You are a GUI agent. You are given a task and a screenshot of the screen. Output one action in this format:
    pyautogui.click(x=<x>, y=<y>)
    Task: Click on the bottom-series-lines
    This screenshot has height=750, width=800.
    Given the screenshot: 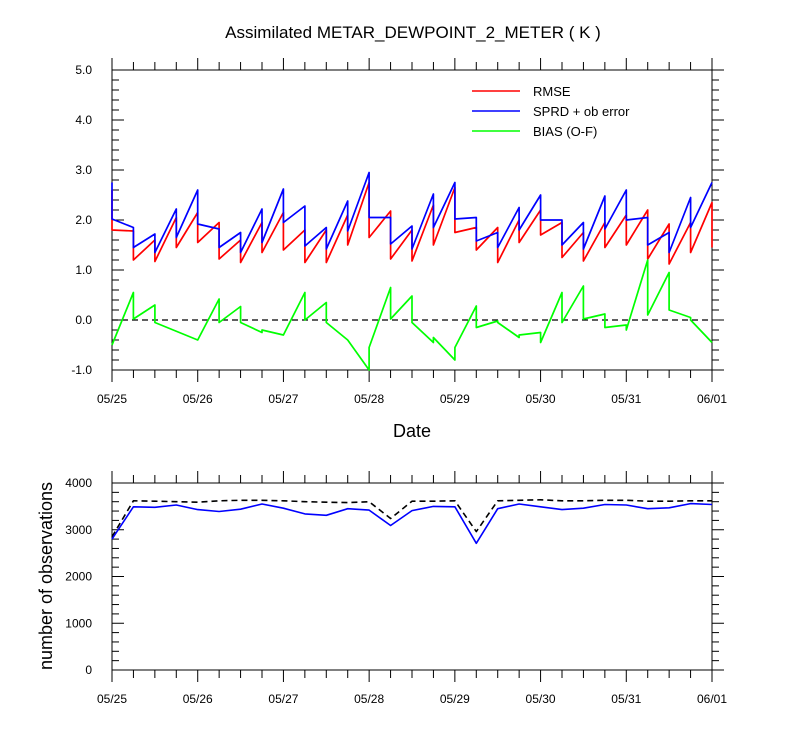 What is the action you would take?
    pyautogui.click(x=412, y=521)
    